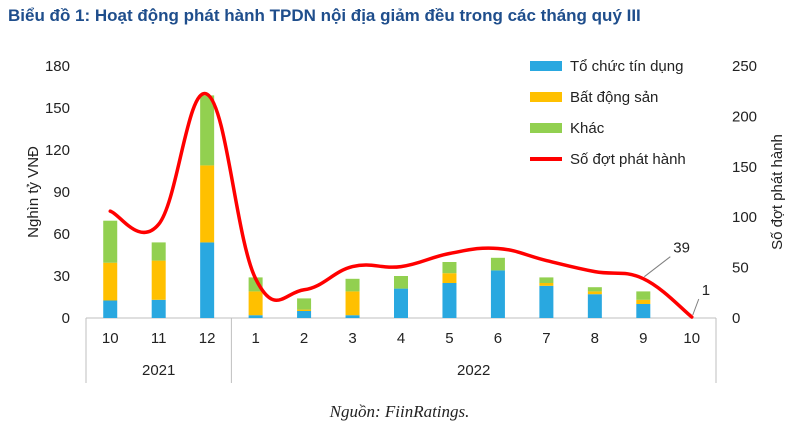 The height and width of the screenshot is (440, 799). What do you see at coordinates (57, 108) in the screenshot?
I see `y-tick-label: 150` at bounding box center [57, 108].